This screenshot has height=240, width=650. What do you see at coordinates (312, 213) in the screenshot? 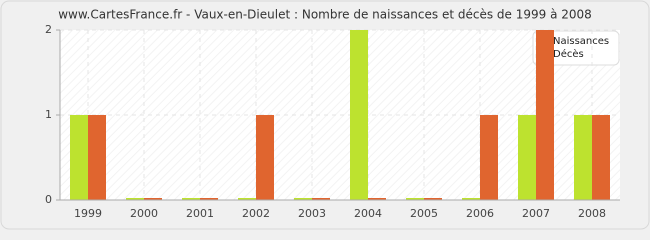
I see `x-tick-label: 2003` at bounding box center [312, 213].